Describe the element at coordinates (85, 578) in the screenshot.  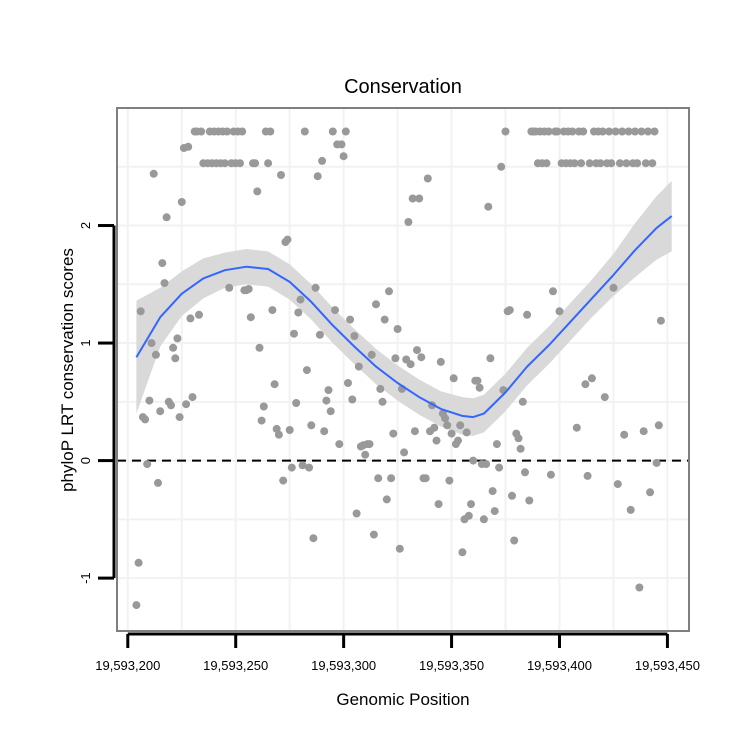
I see `y-tick-label: -1` at that location.